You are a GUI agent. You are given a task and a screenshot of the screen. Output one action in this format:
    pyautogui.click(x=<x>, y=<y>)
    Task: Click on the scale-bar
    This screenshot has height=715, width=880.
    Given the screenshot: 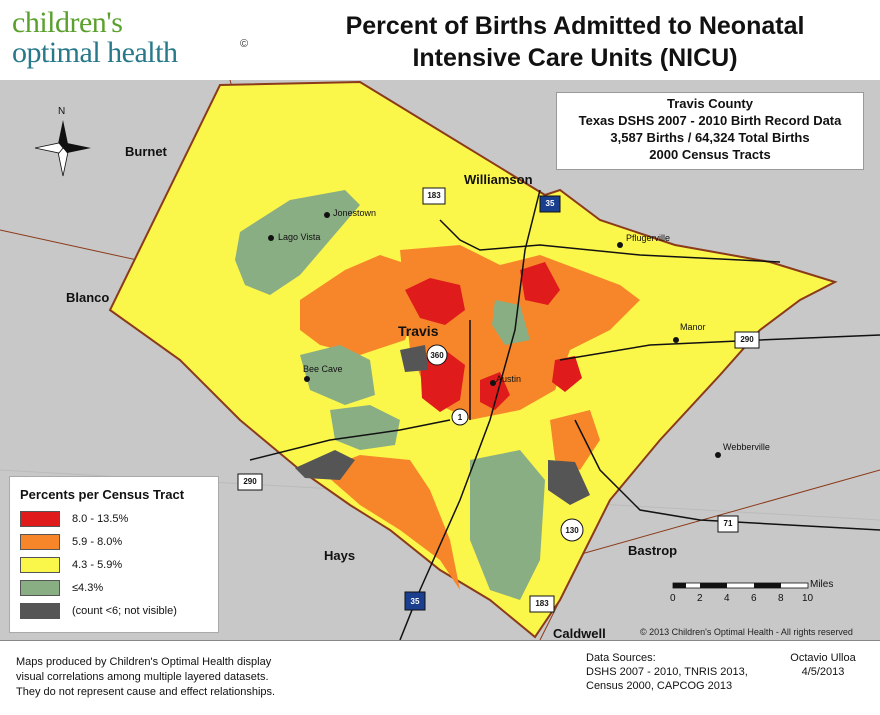 What is the action you would take?
    pyautogui.click(x=740, y=585)
    